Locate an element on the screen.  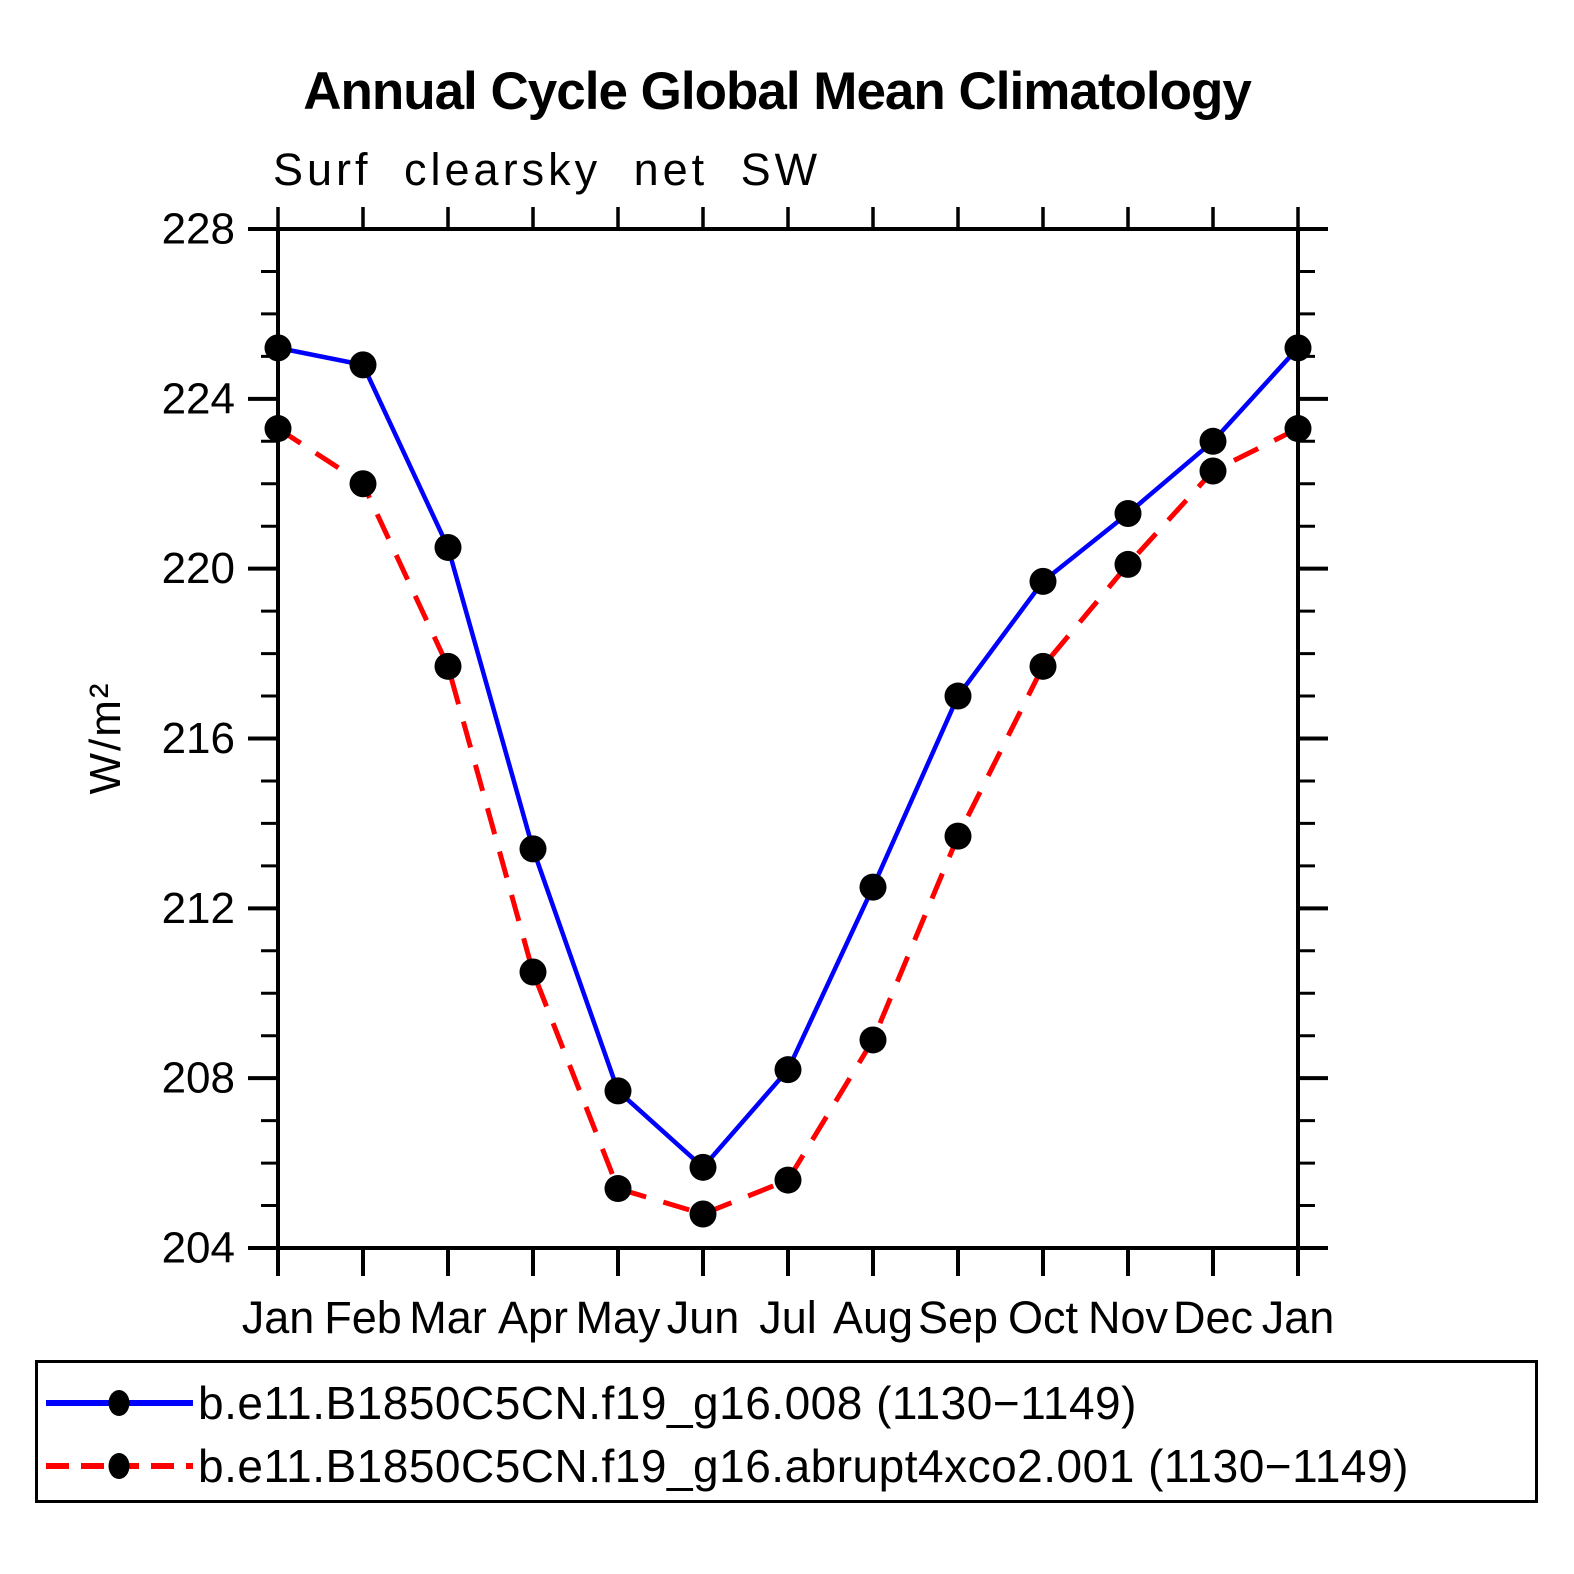
y-tick-label: 212 is located at coordinates (198, 908).